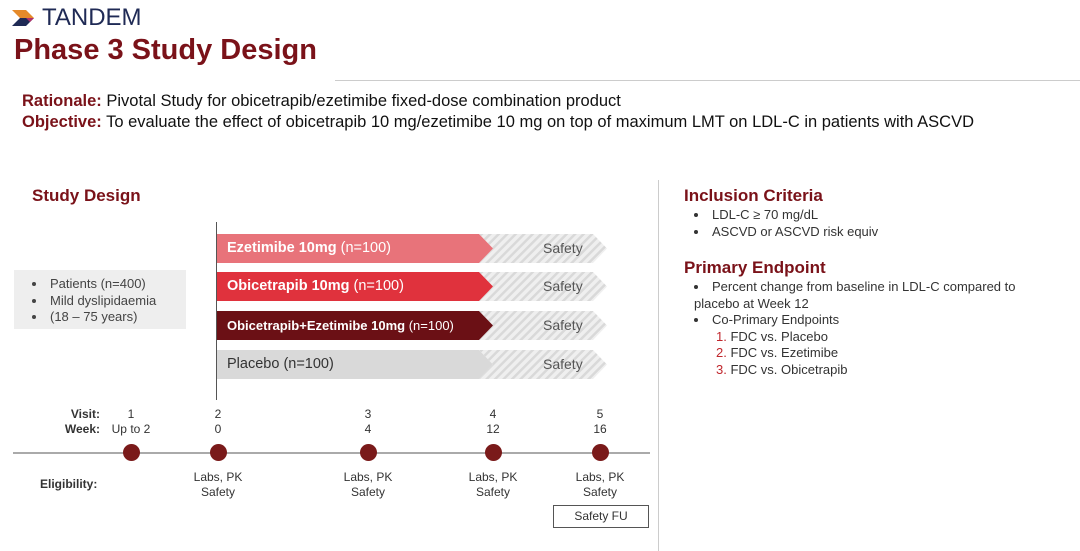  What do you see at coordinates (131, 414) in the screenshot?
I see `visit-number: 1` at bounding box center [131, 414].